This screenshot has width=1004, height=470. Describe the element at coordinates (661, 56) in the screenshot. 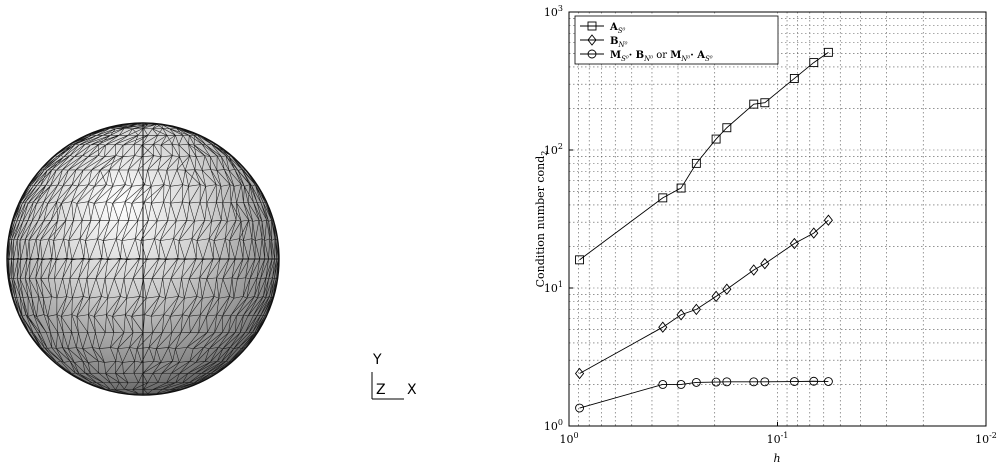

I see `legend-label: MS⁰· BN⁰ or MN⁰· AS⁰` at that location.